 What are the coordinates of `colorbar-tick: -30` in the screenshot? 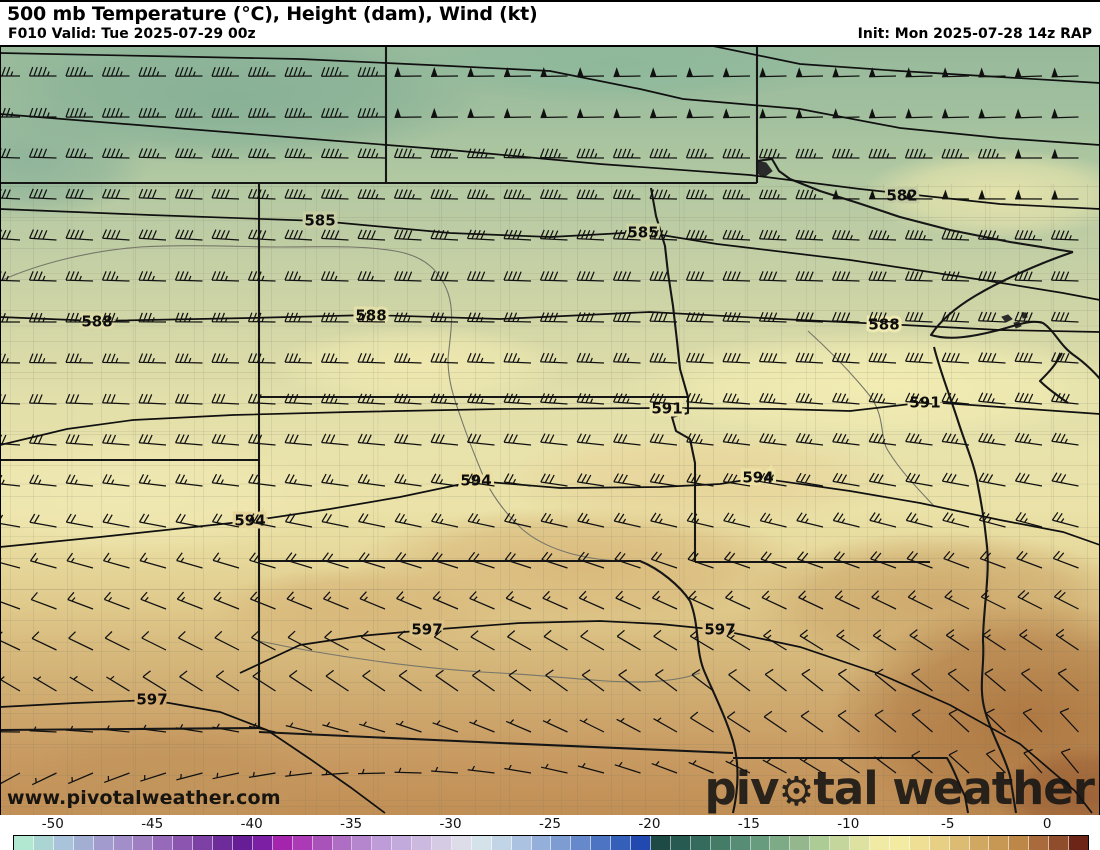 It's located at (450, 824).